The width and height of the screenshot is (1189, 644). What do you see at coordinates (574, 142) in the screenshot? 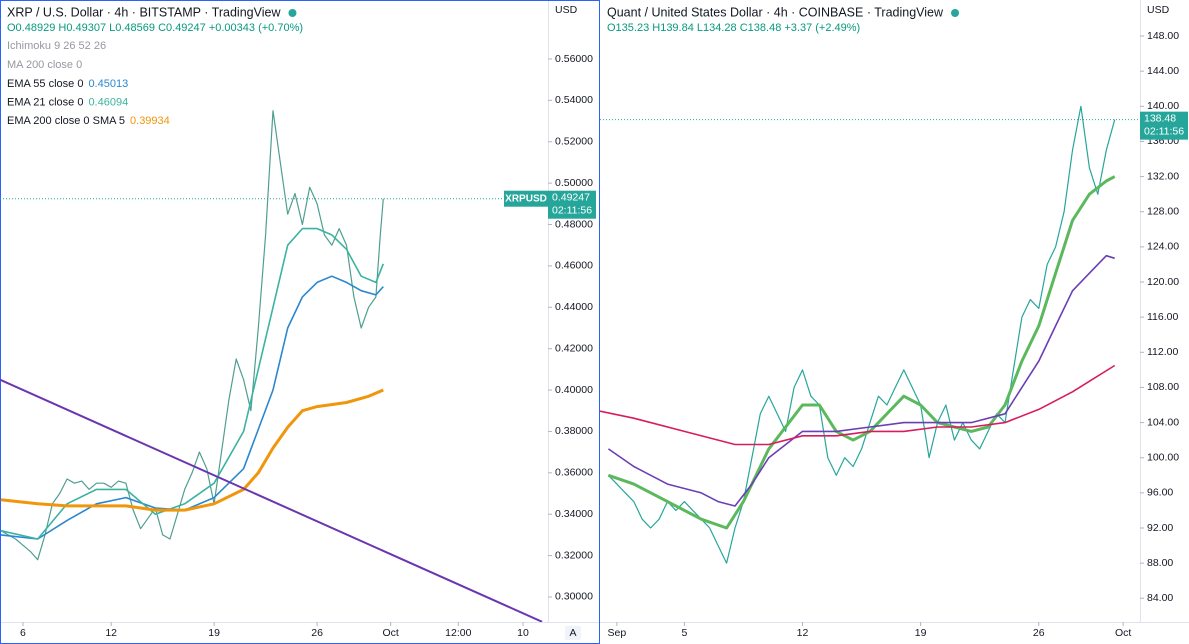
I see `y-tick-label: 0.52000` at bounding box center [574, 142].